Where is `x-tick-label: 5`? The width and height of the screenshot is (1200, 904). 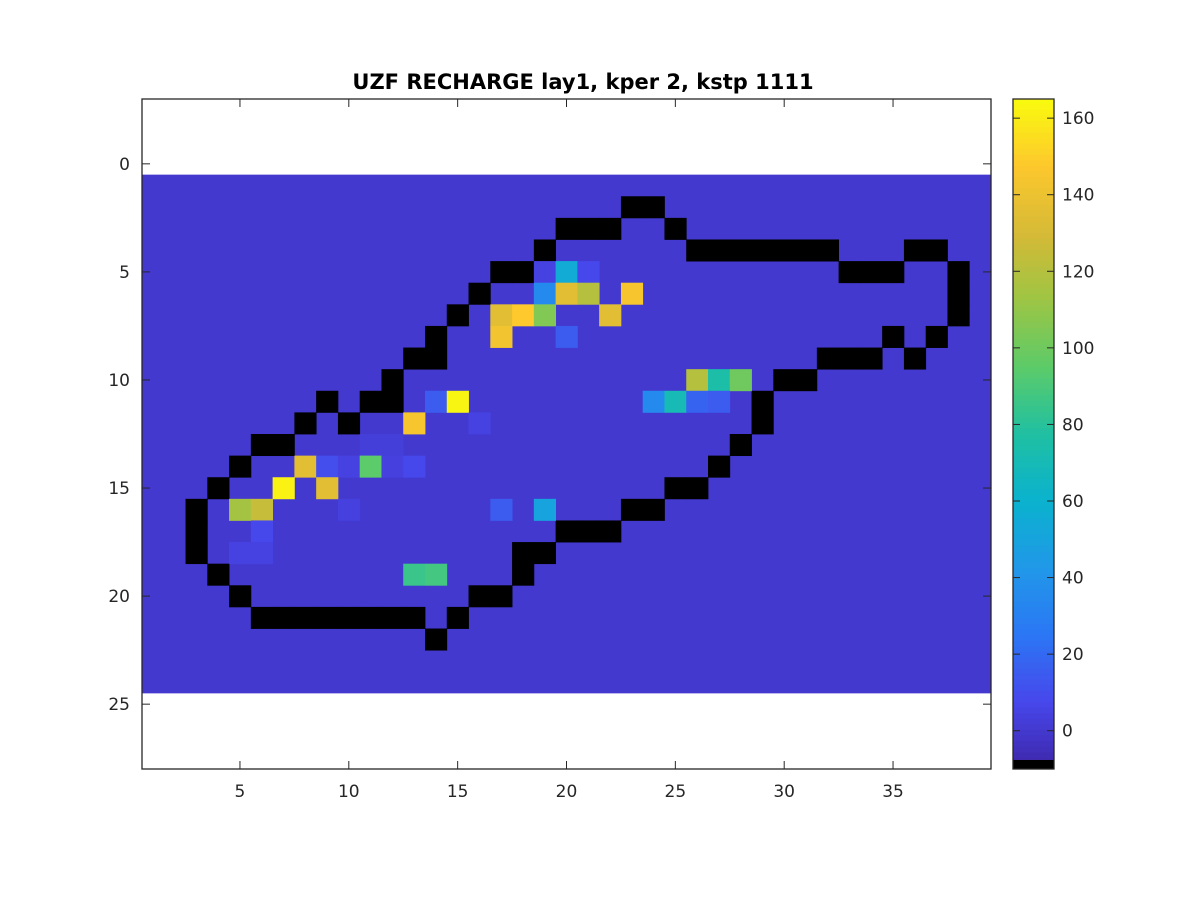 x-tick-label: 5 is located at coordinates (240, 792).